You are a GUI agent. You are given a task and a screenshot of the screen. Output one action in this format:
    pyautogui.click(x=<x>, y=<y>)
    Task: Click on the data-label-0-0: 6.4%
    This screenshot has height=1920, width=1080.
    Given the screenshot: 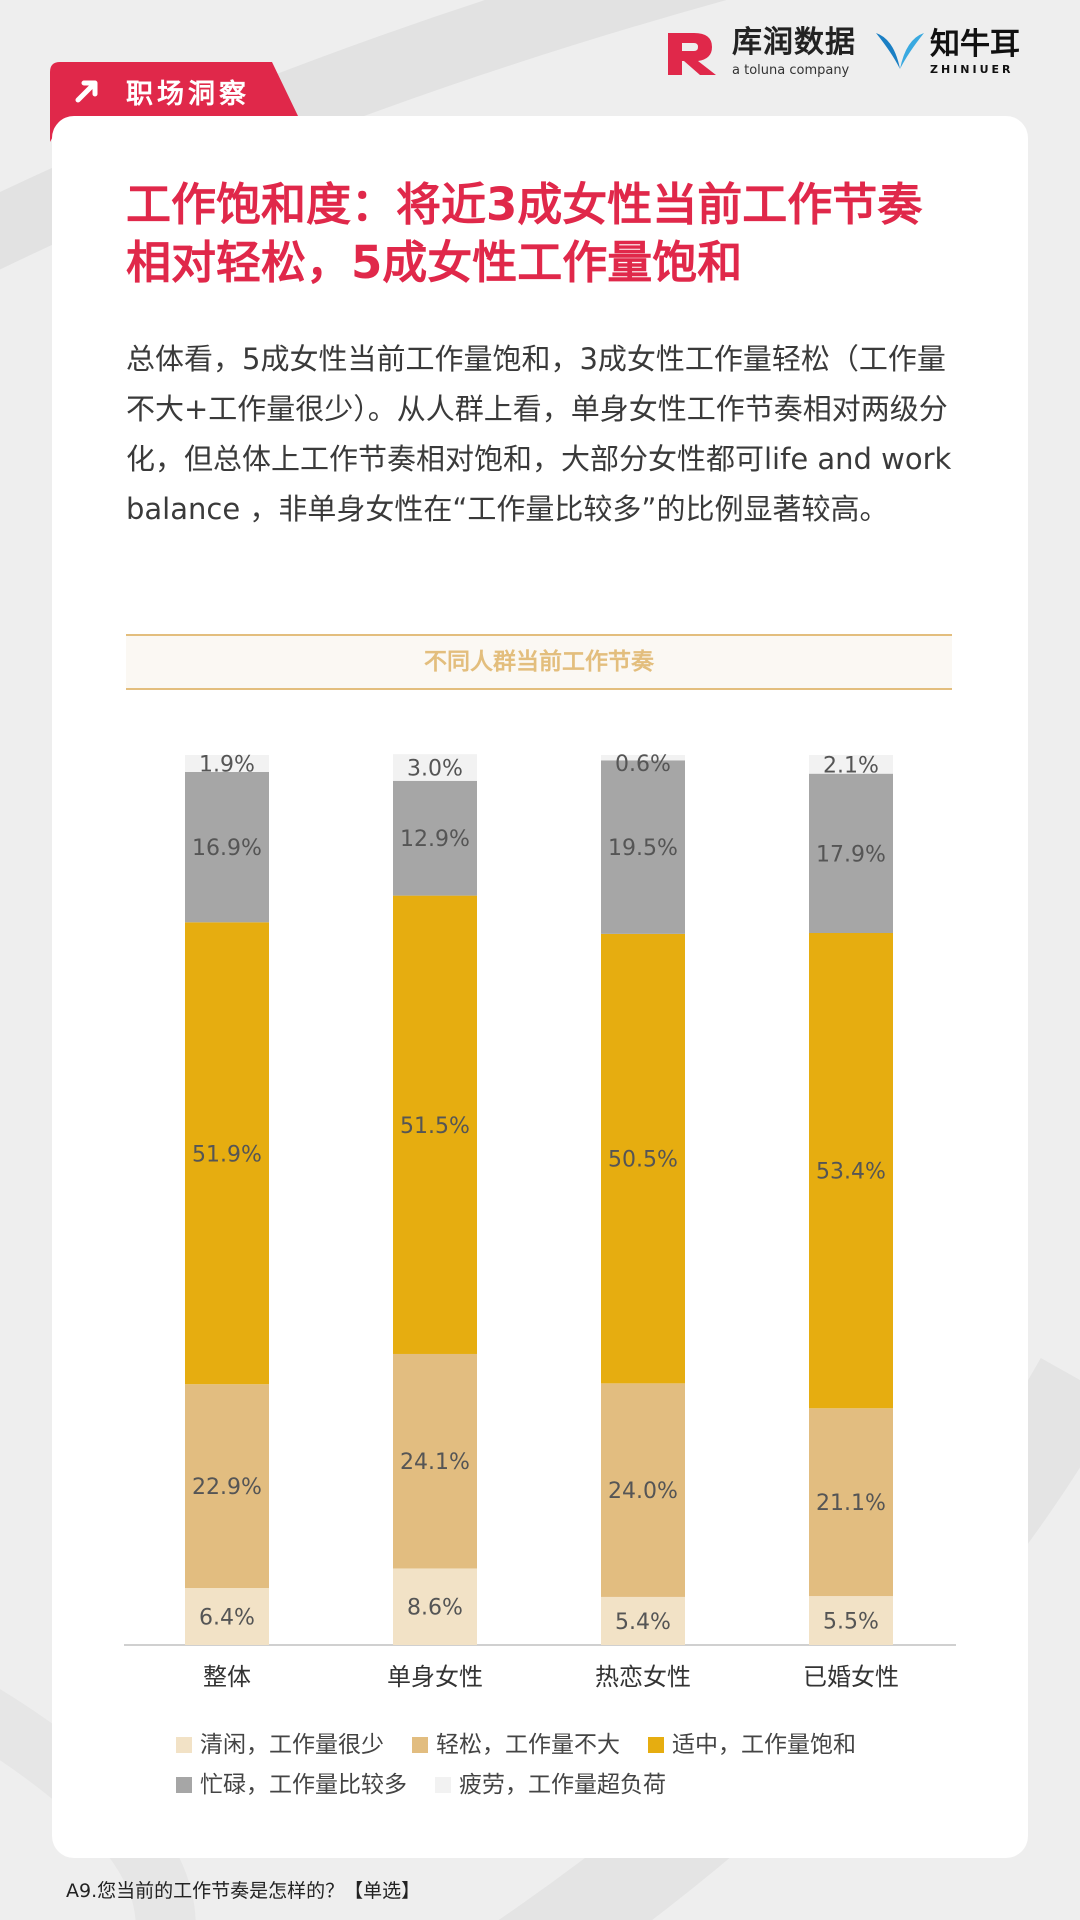 What is the action you would take?
    pyautogui.click(x=227, y=1618)
    